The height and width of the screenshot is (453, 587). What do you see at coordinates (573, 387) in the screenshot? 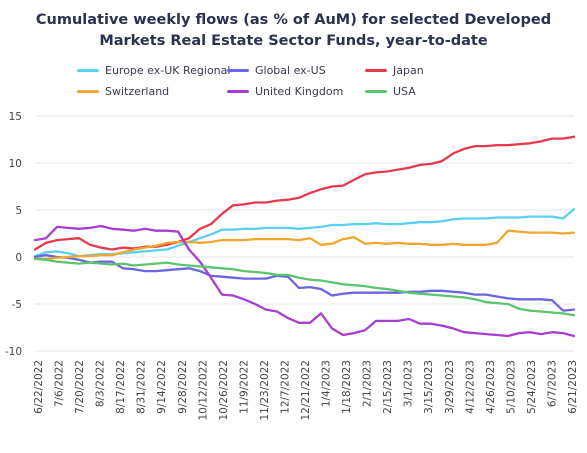
I see `x-tick-label: 6/21/2023` at bounding box center [573, 387].